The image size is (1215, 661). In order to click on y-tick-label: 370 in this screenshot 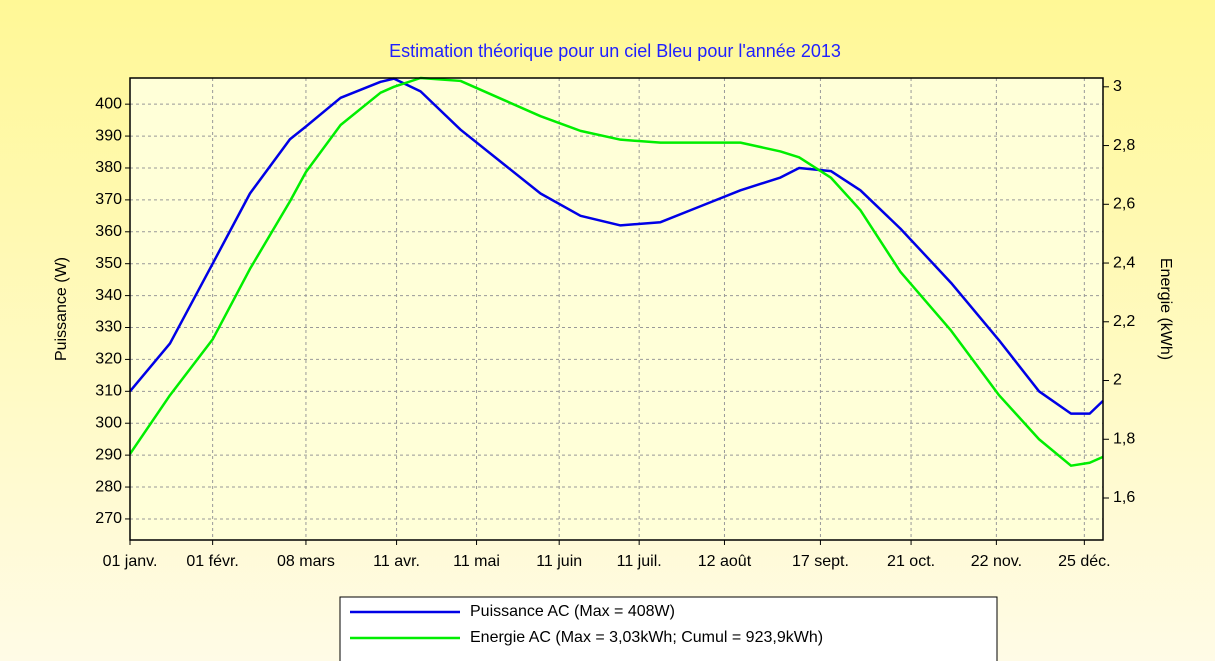, I will do `click(108, 199)`.